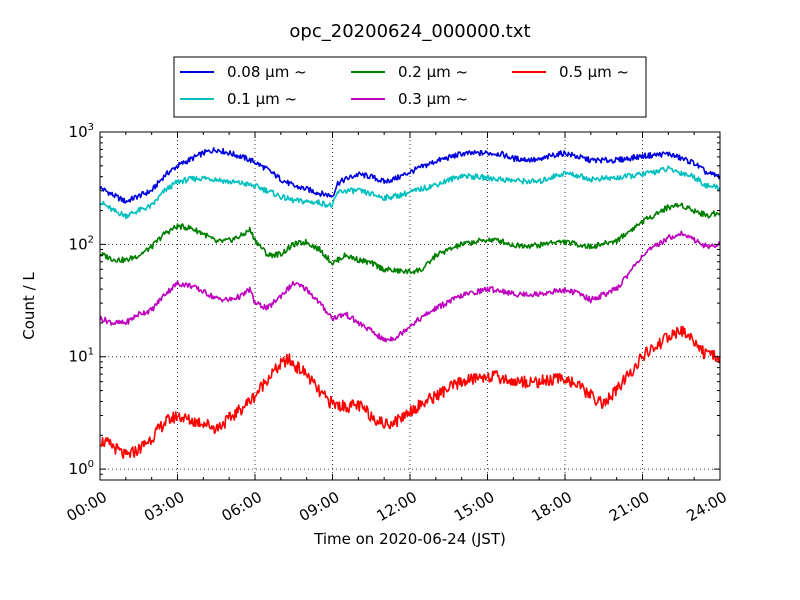 The image size is (800, 600). I want to click on legend-frame, so click(410, 87).